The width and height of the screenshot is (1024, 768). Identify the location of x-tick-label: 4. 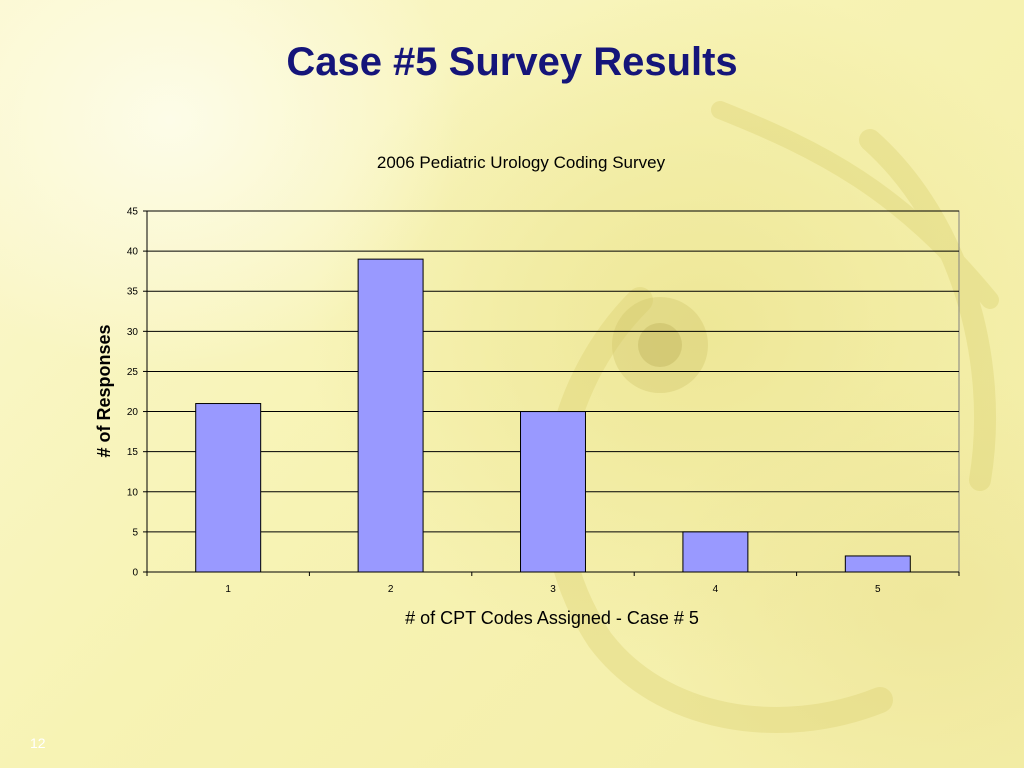
(716, 589).